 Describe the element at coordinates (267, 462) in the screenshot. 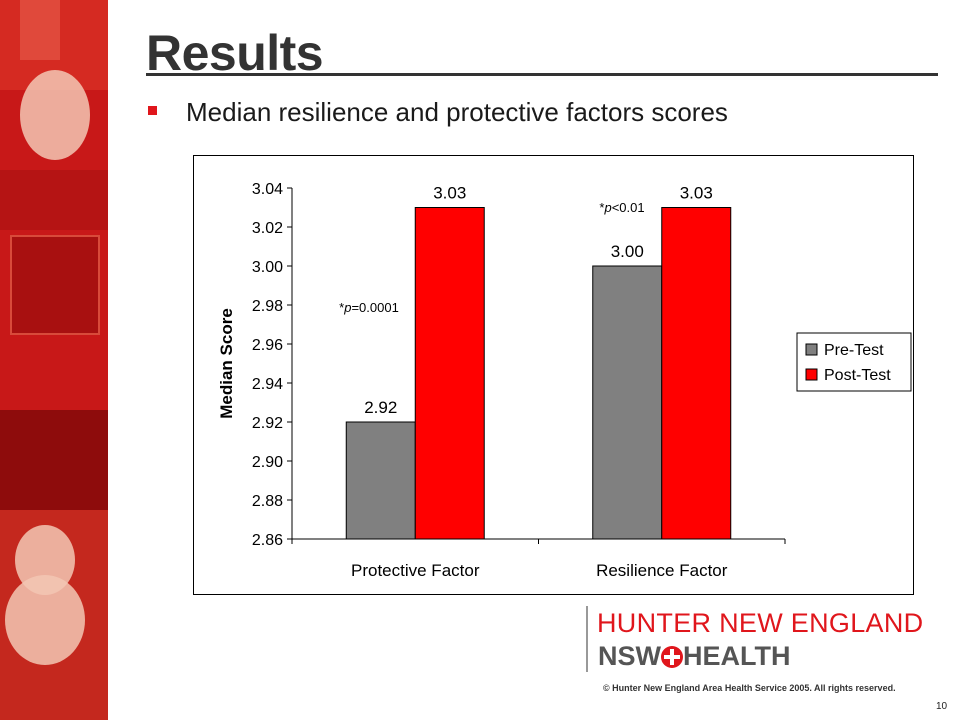

I see `y-tick-label: 2.90` at that location.